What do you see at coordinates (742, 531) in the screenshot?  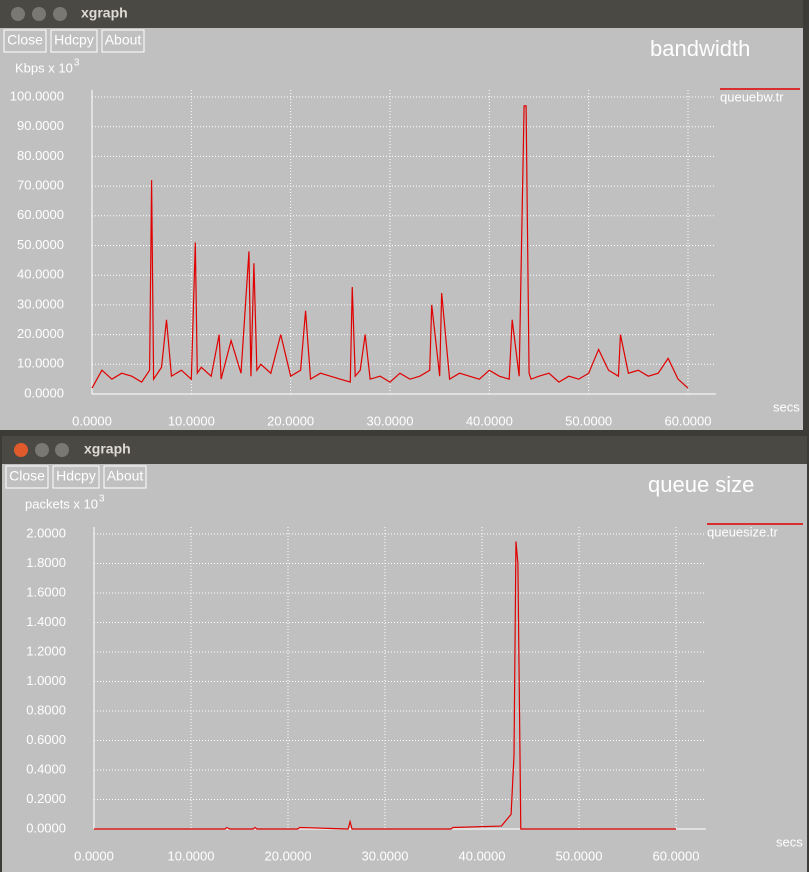 I see `legend-label: queuesize.tr` at bounding box center [742, 531].